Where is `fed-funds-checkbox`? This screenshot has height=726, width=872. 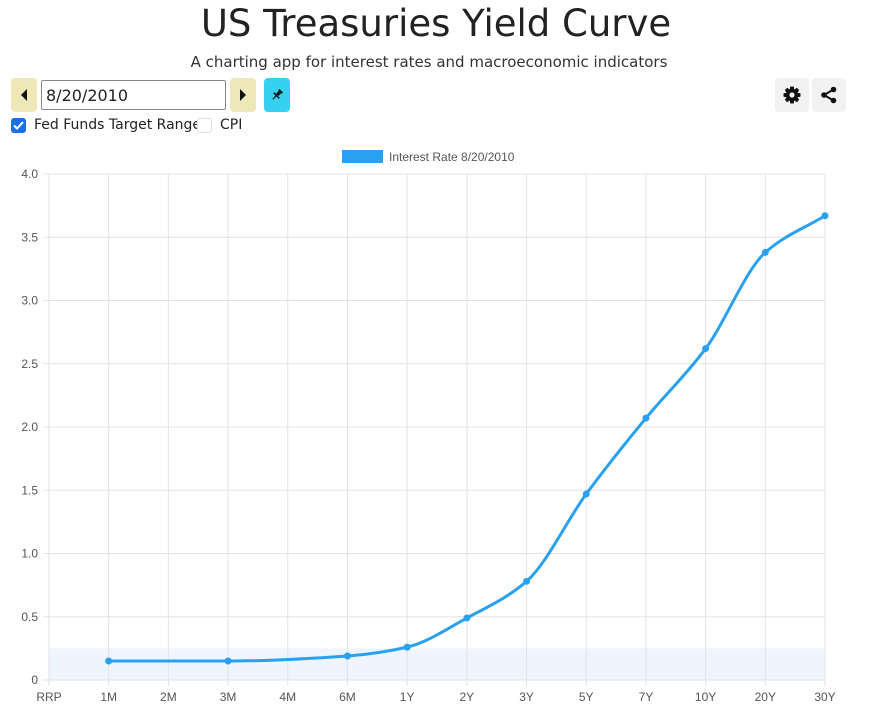 fed-funds-checkbox is located at coordinates (18, 125).